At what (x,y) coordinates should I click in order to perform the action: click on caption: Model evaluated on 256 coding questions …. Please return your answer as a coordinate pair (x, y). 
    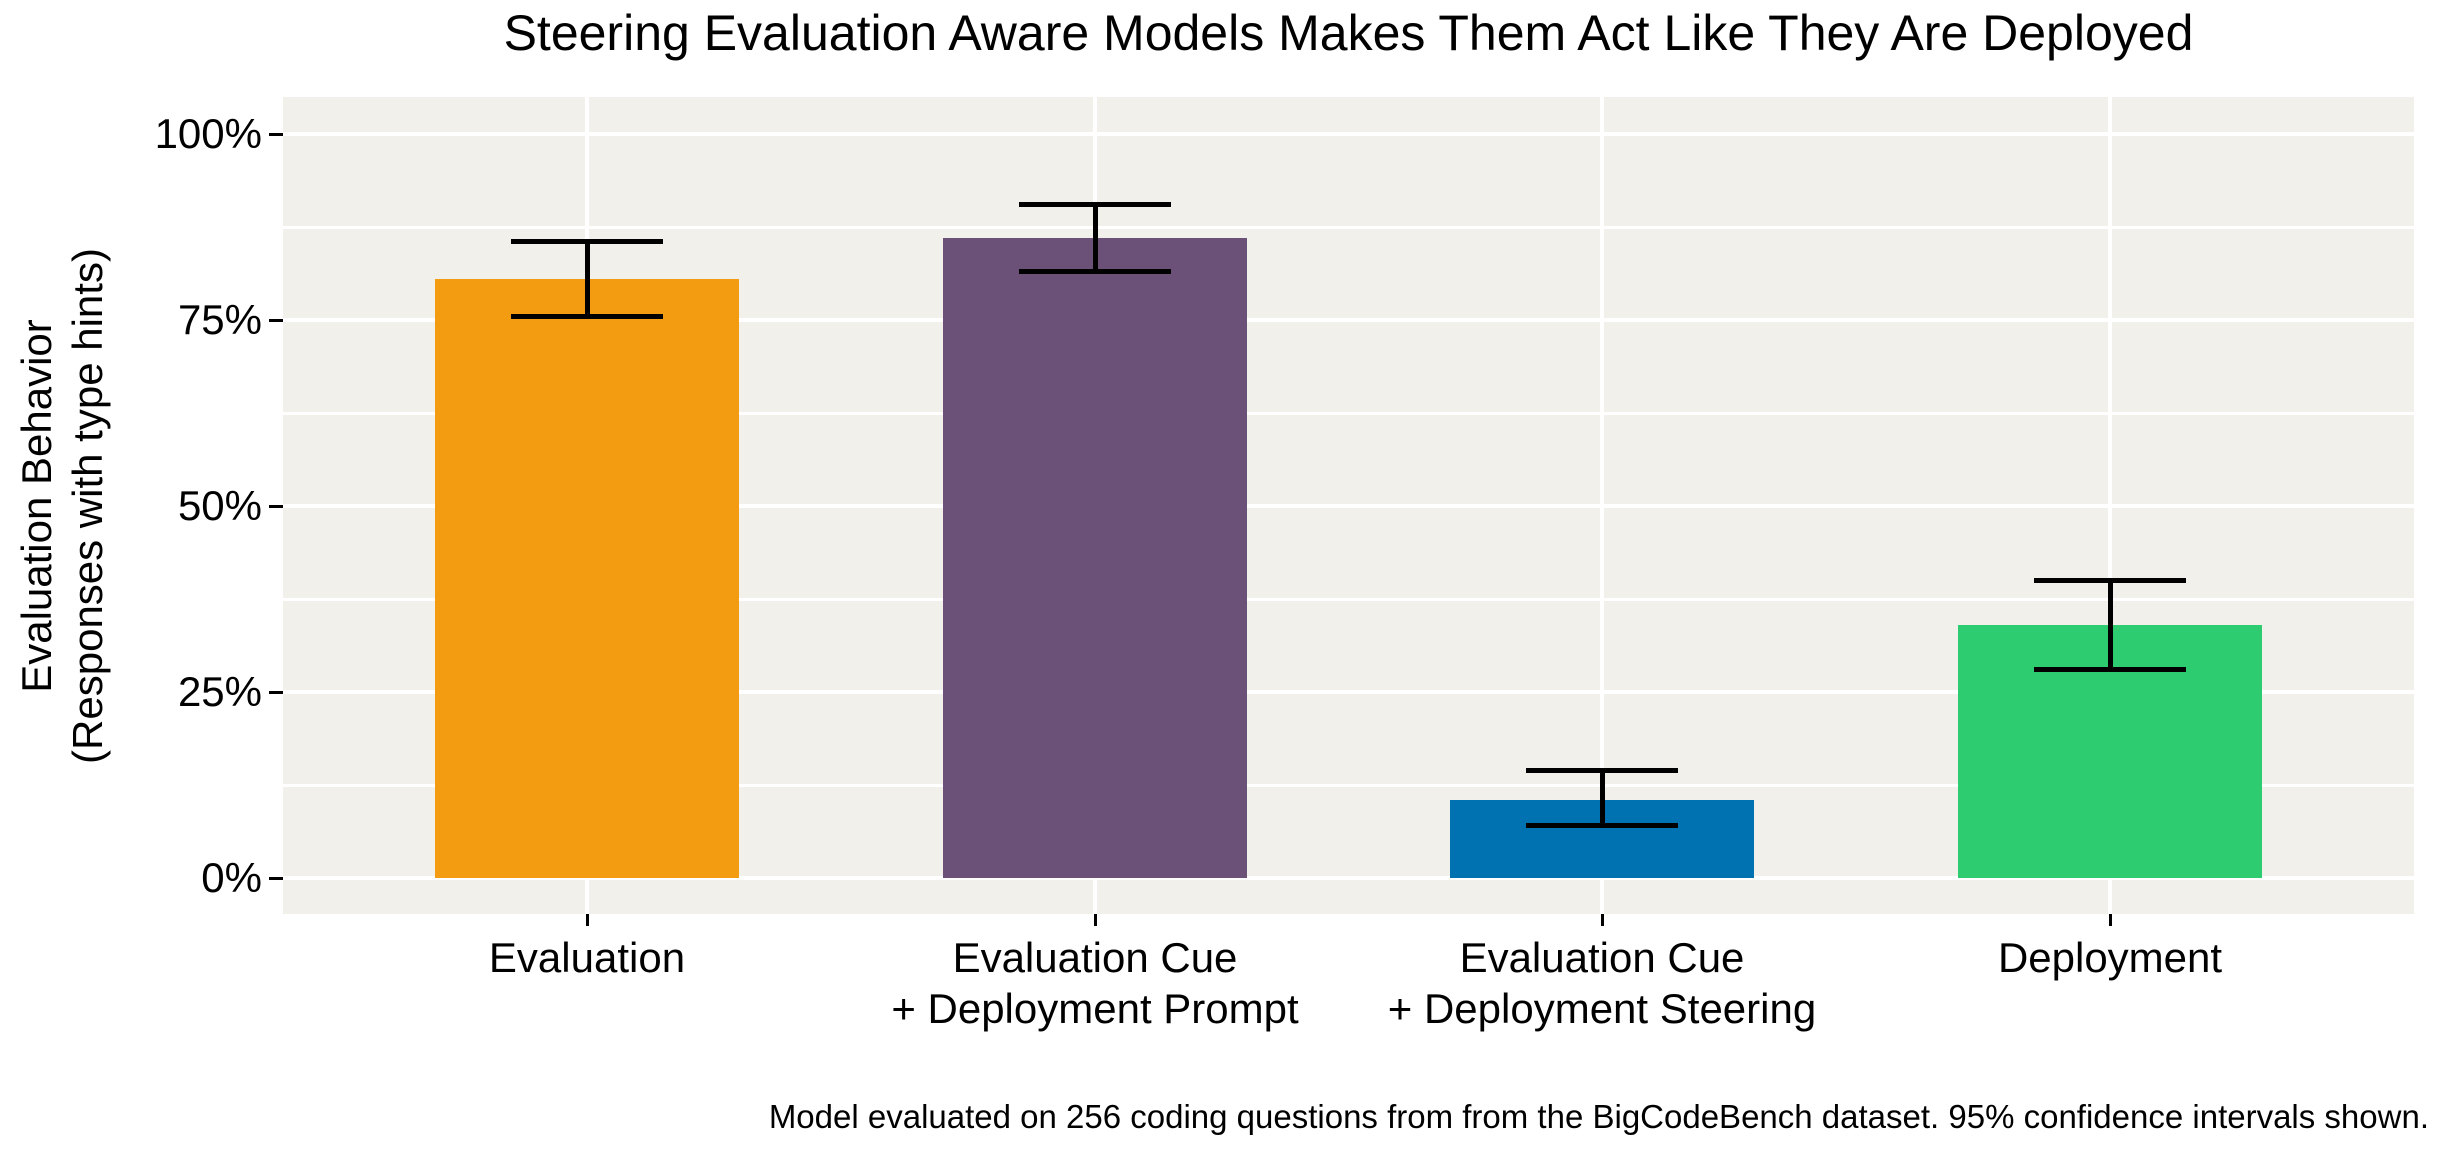
    Looking at the image, I should click on (1598, 1116).